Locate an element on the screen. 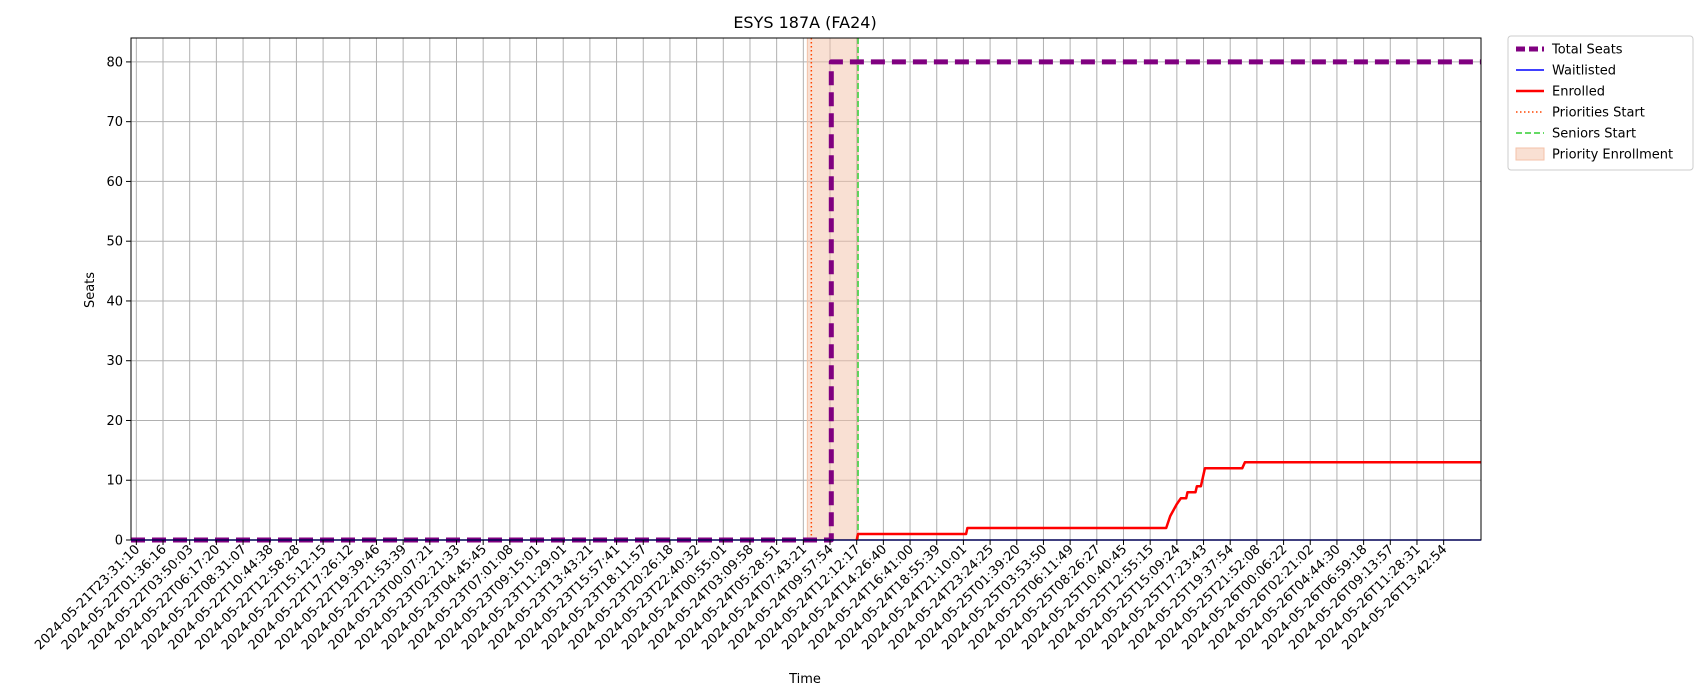 The image size is (1700, 700). y-tick-label: 20 is located at coordinates (114, 421).